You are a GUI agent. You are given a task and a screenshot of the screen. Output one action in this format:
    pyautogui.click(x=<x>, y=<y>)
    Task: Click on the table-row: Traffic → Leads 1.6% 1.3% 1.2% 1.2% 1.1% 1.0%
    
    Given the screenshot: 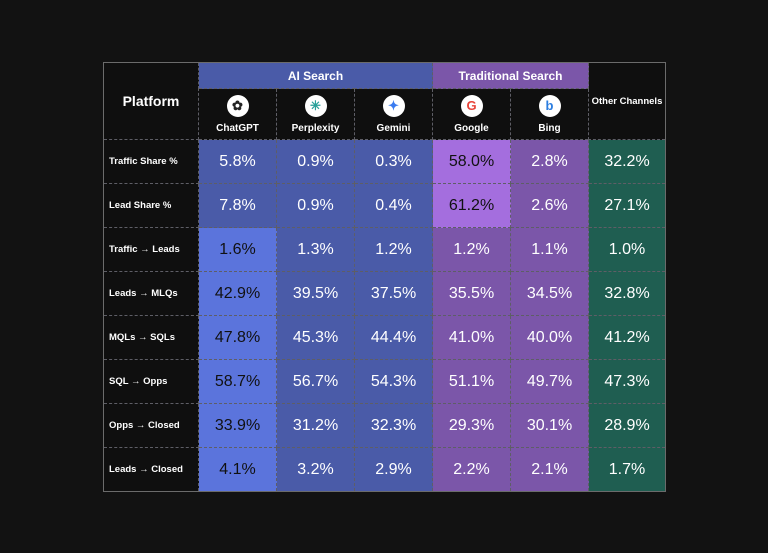 What is the action you would take?
    pyautogui.click(x=384, y=249)
    